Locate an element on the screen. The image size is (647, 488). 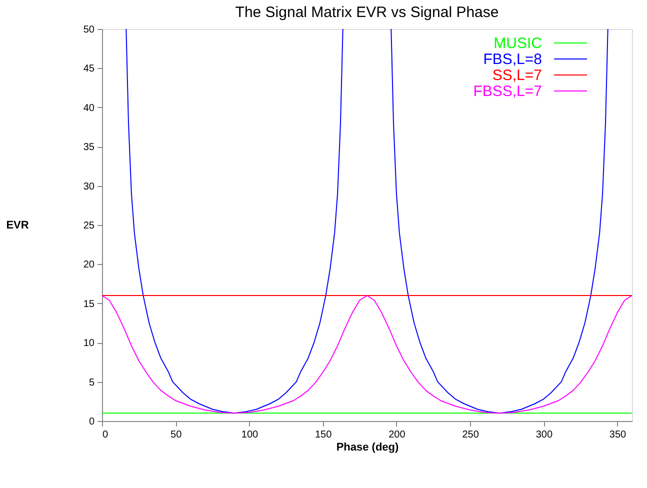
y-tick-label: 45 is located at coordinates (89, 69).